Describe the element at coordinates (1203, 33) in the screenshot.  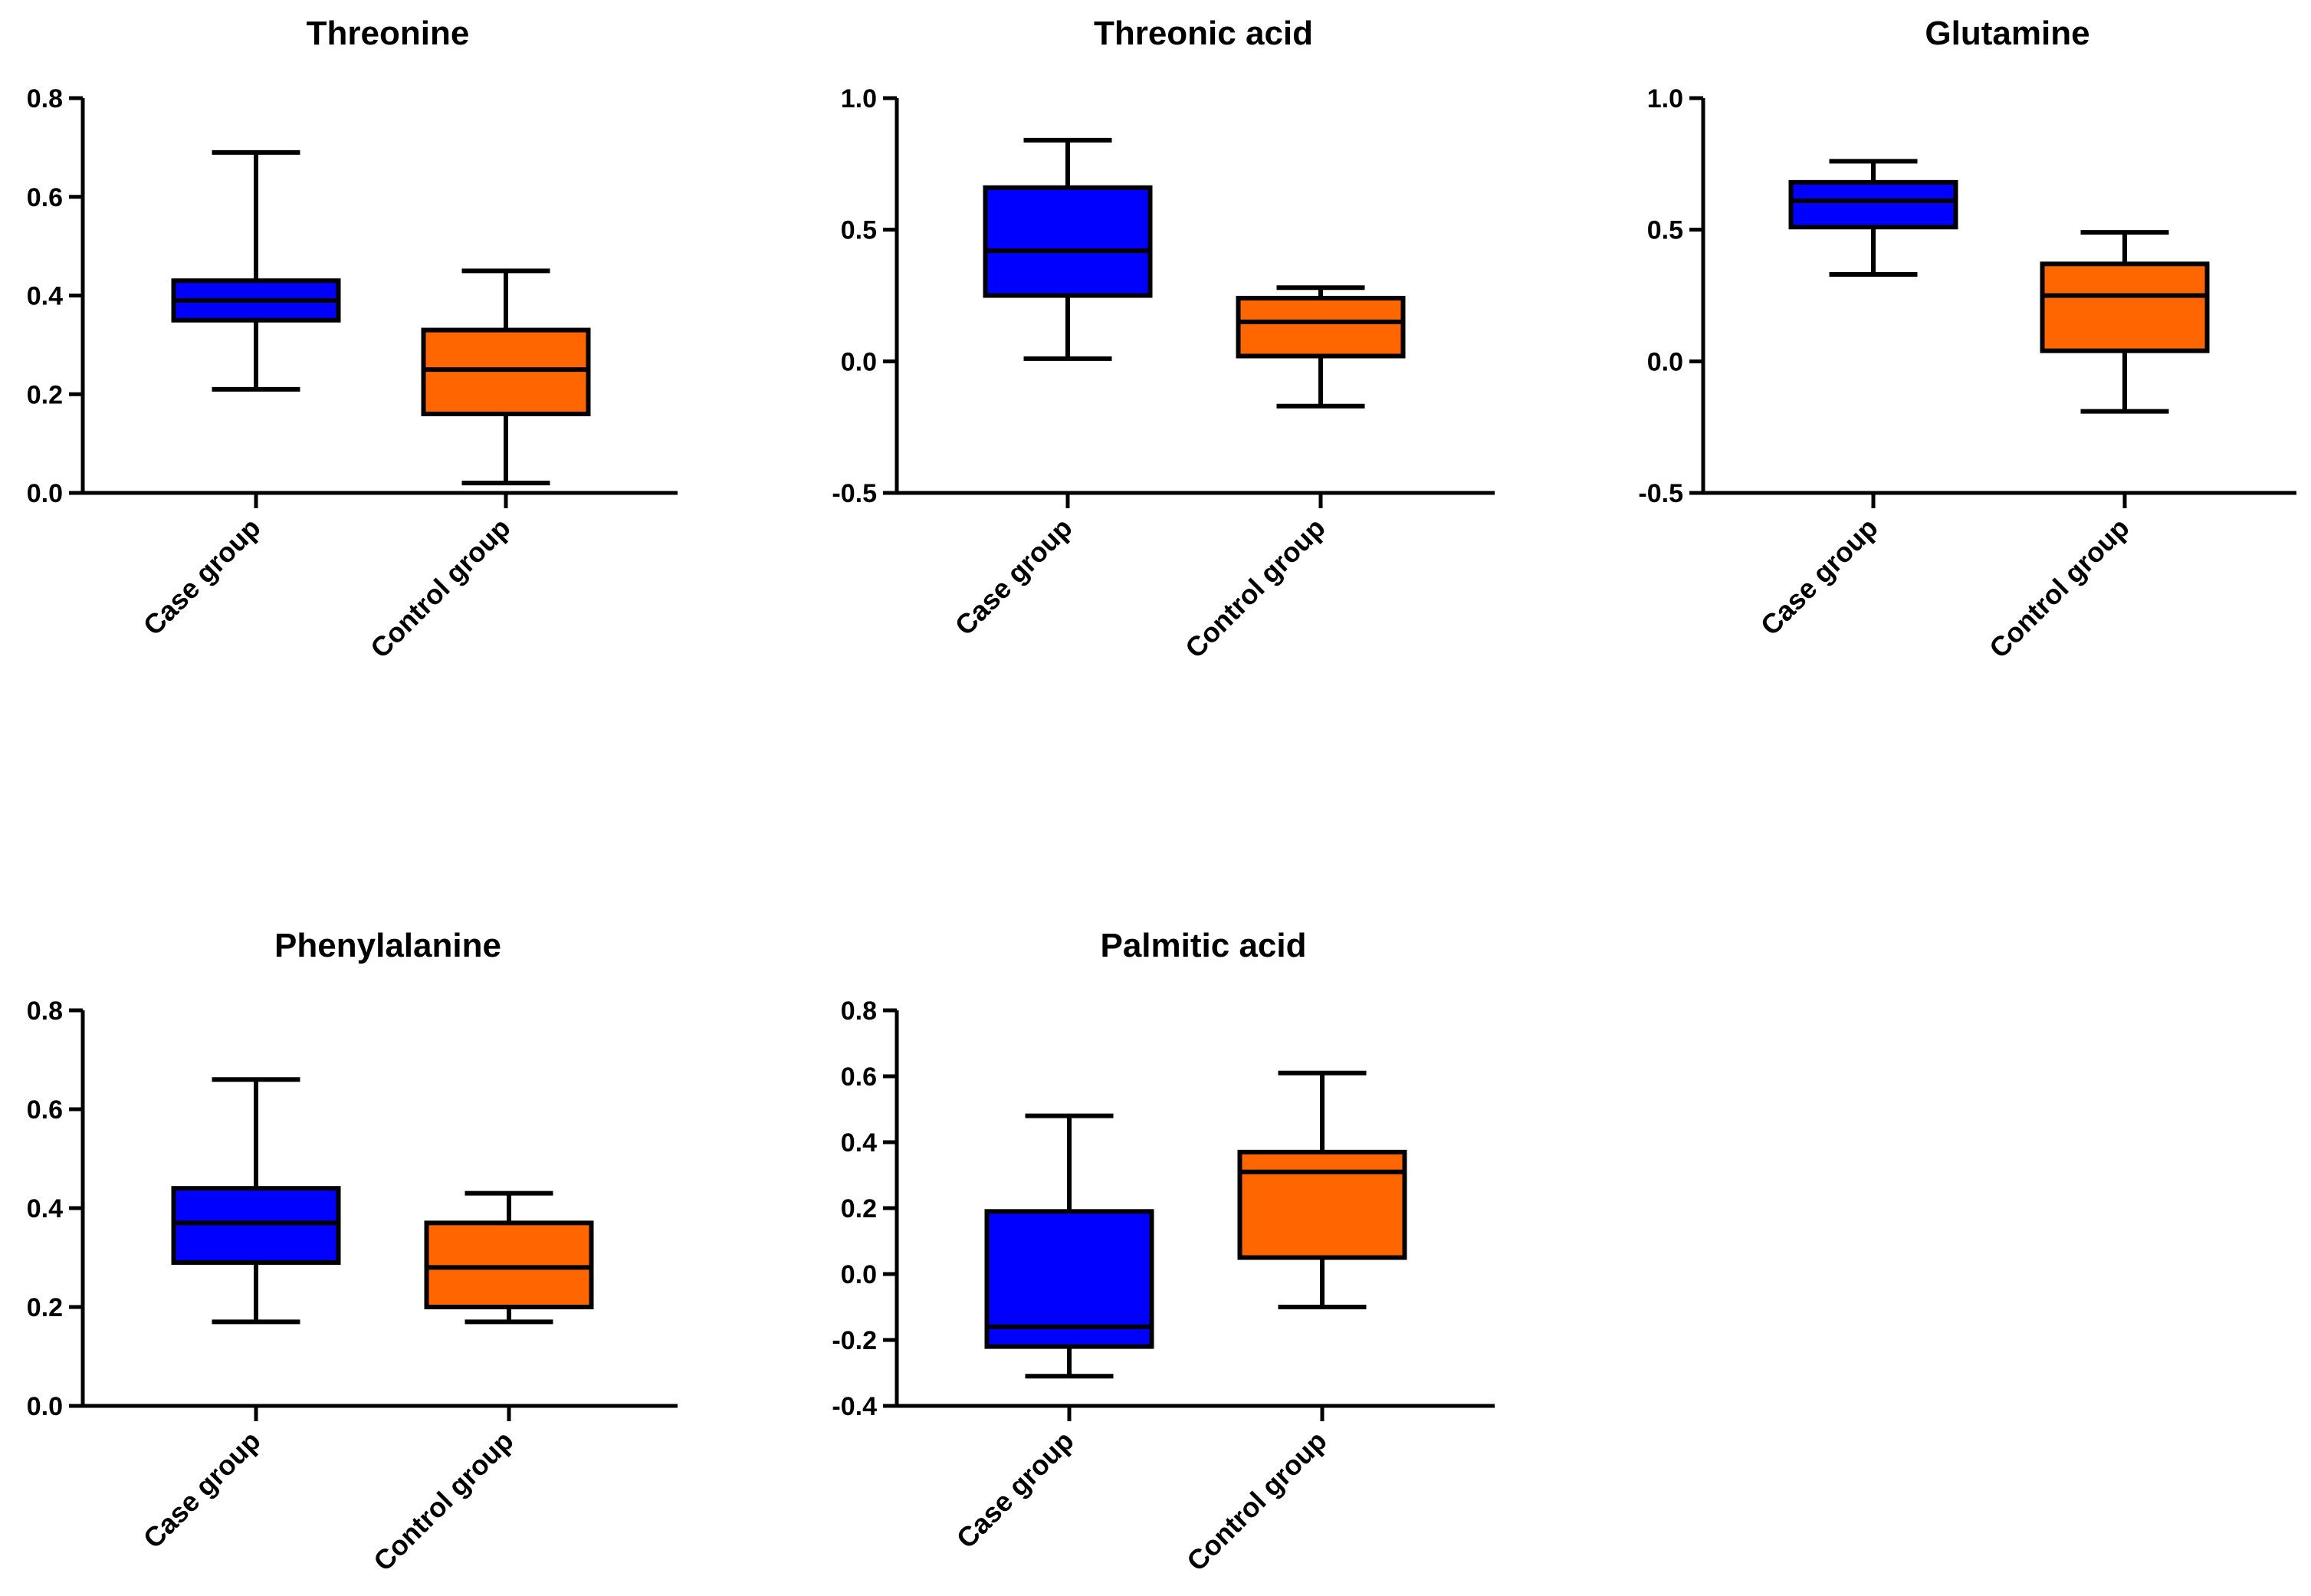
I see `chart-title: Threonic acid` at that location.